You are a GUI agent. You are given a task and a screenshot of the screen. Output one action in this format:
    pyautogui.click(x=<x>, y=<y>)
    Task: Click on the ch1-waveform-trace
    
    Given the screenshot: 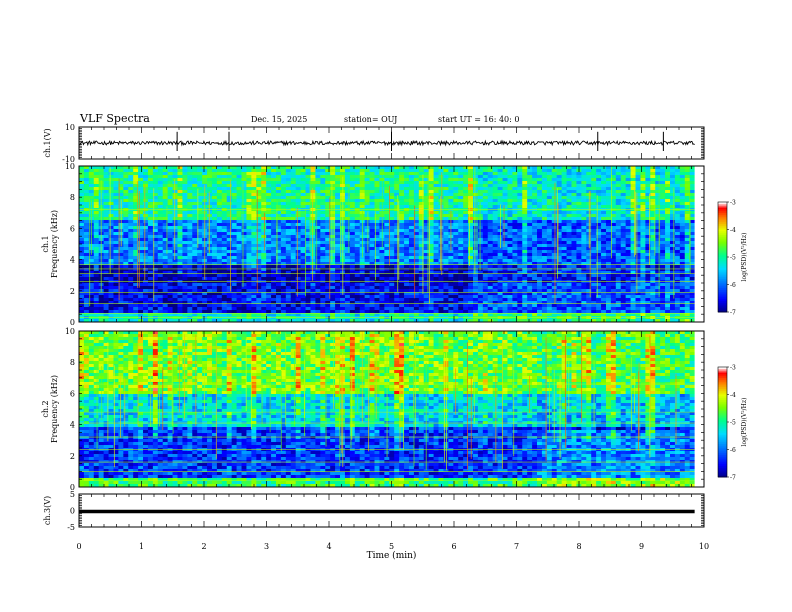 What is the action you would take?
    pyautogui.click(x=386, y=141)
    